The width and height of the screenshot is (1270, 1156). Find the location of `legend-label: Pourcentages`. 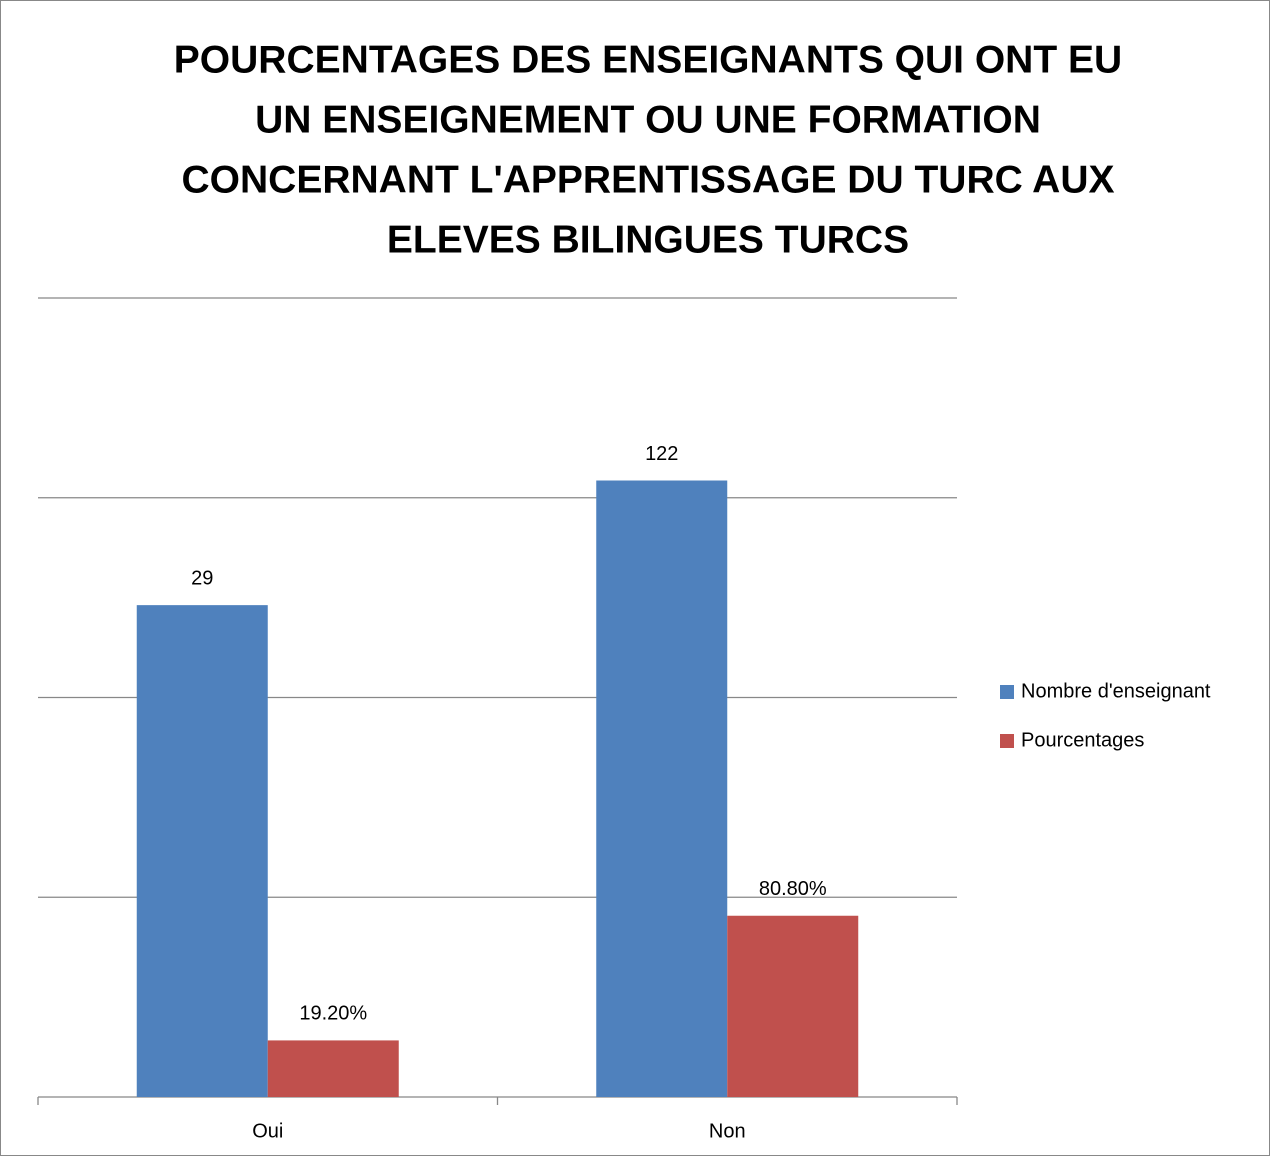

legend-label: Pourcentages is located at coordinates (1082, 740).